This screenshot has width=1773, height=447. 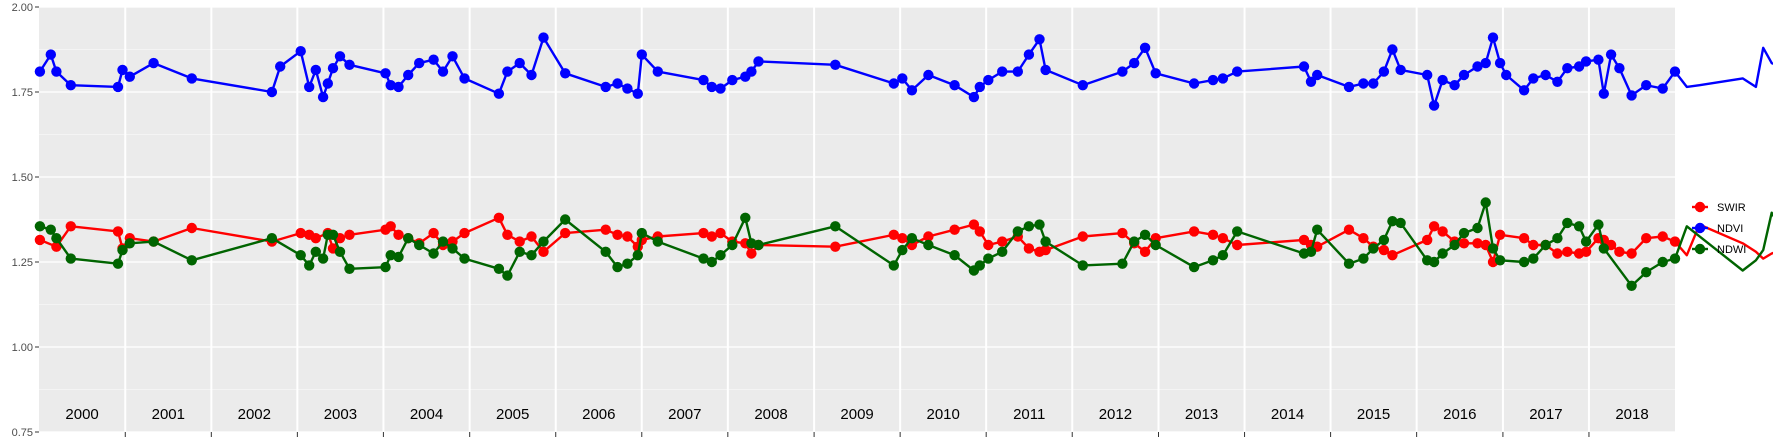 What do you see at coordinates (1373, 414) in the screenshot?
I see `year-label: 2015` at bounding box center [1373, 414].